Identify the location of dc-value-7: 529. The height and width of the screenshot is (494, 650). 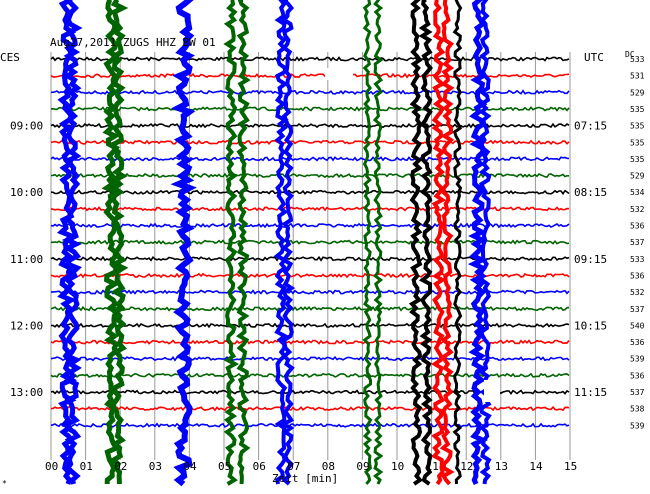
(637, 176).